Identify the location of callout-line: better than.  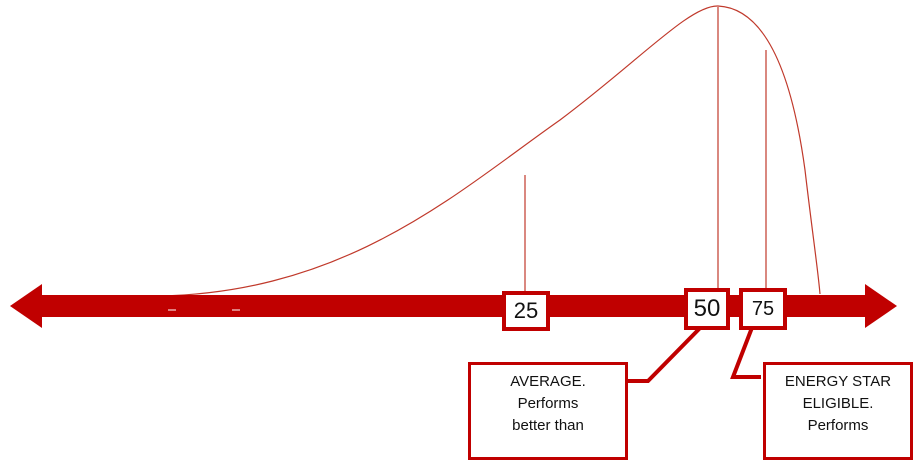
(548, 425).